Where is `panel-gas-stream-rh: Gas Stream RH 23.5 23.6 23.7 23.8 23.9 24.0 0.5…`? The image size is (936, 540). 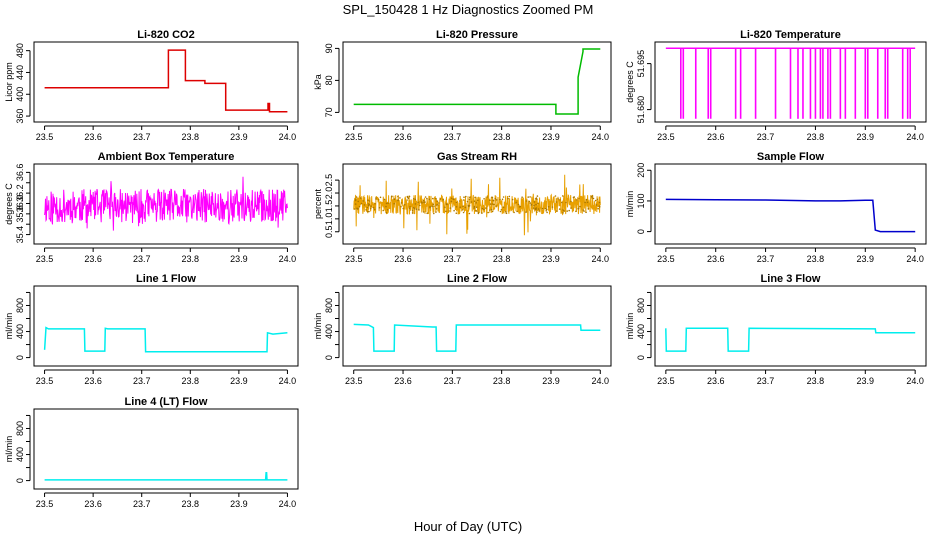 panel-gas-stream-rh: Gas Stream RH 23.5 23.6 23.7 23.8 23.9 24.0 0.5… is located at coordinates (462, 207).